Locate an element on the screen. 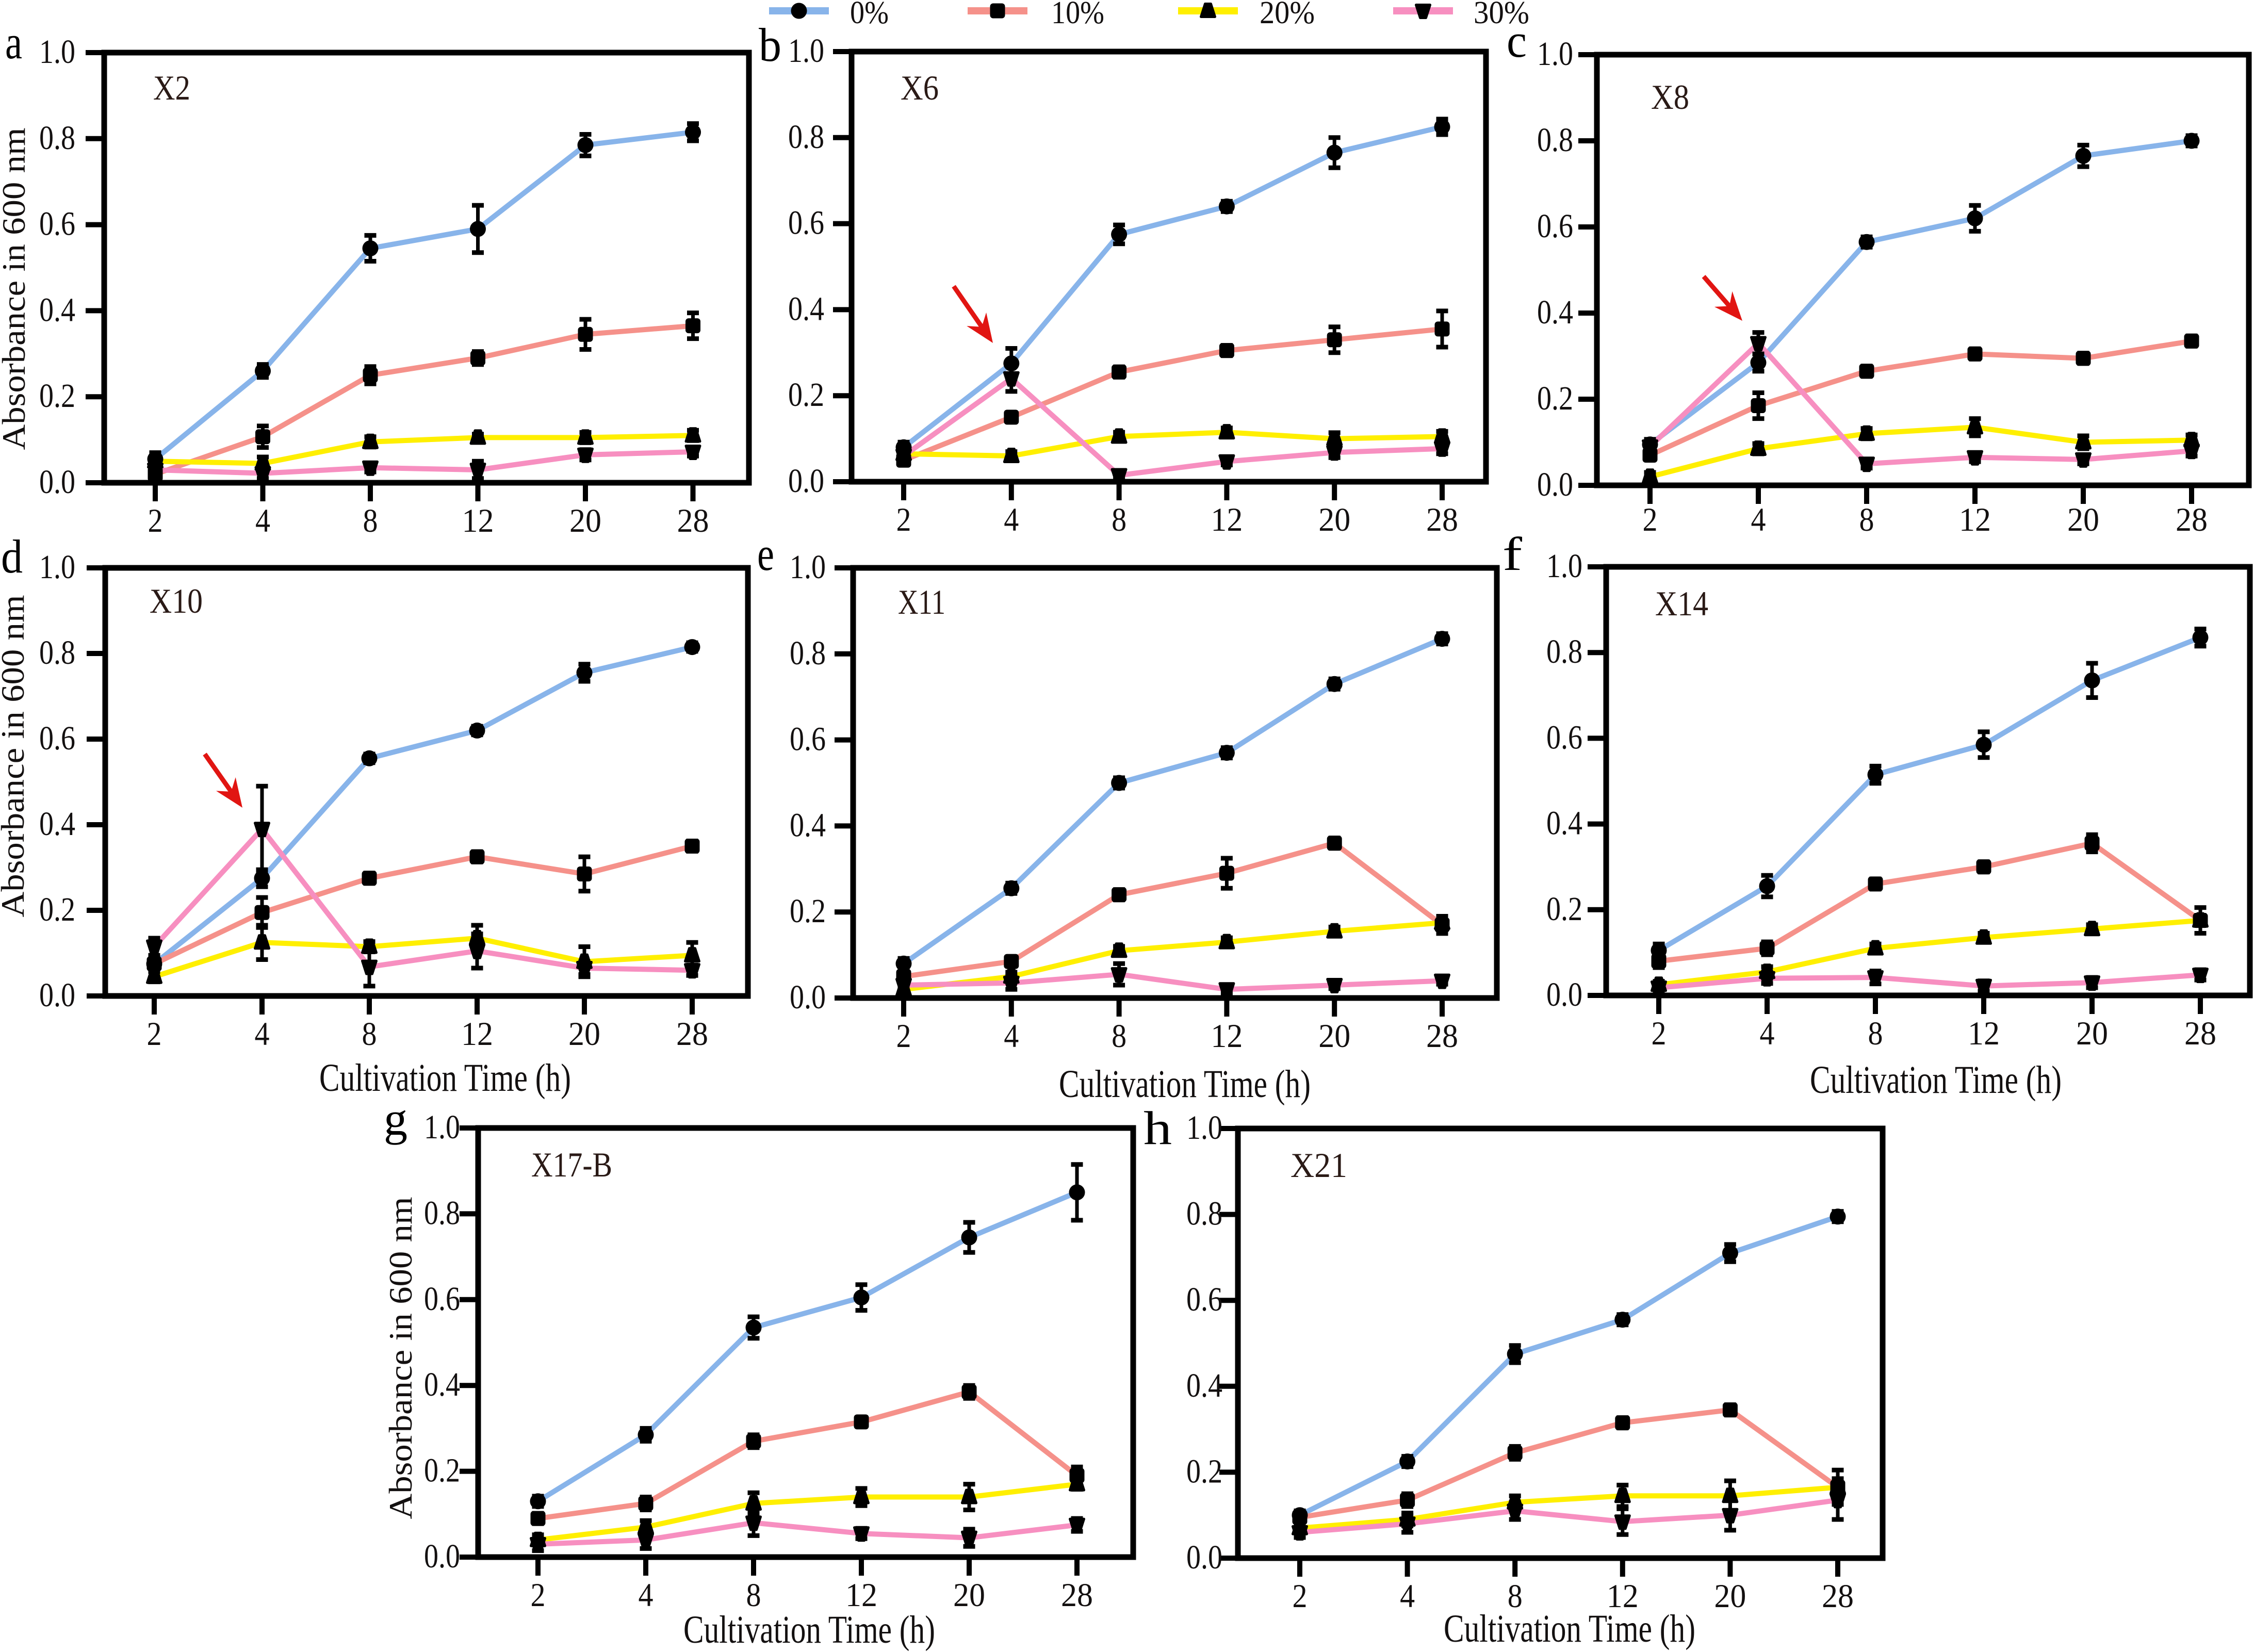 The height and width of the screenshot is (1652, 2254). svg-text: X14 is located at coordinates (1682, 603).